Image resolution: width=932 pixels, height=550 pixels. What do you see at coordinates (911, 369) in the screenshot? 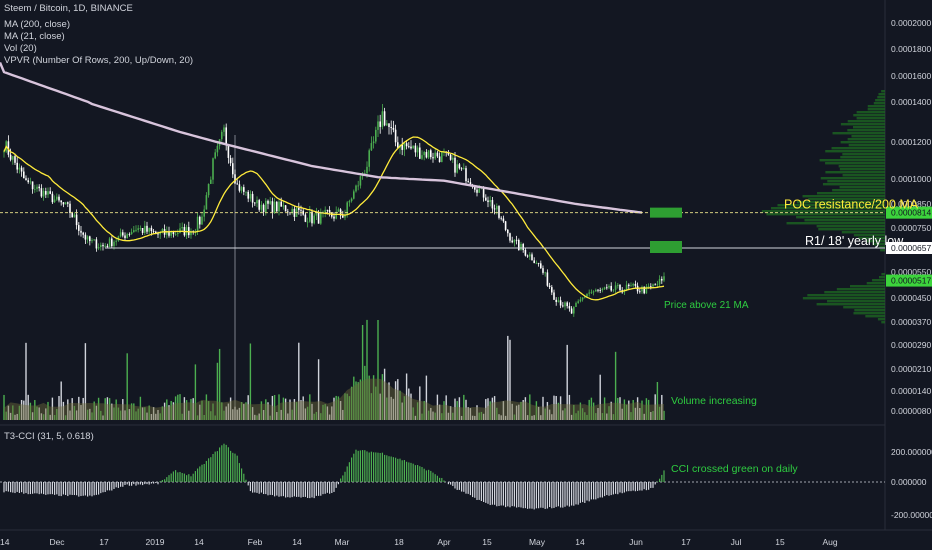
I see `price-tick-label: 0.0000210` at bounding box center [911, 369].